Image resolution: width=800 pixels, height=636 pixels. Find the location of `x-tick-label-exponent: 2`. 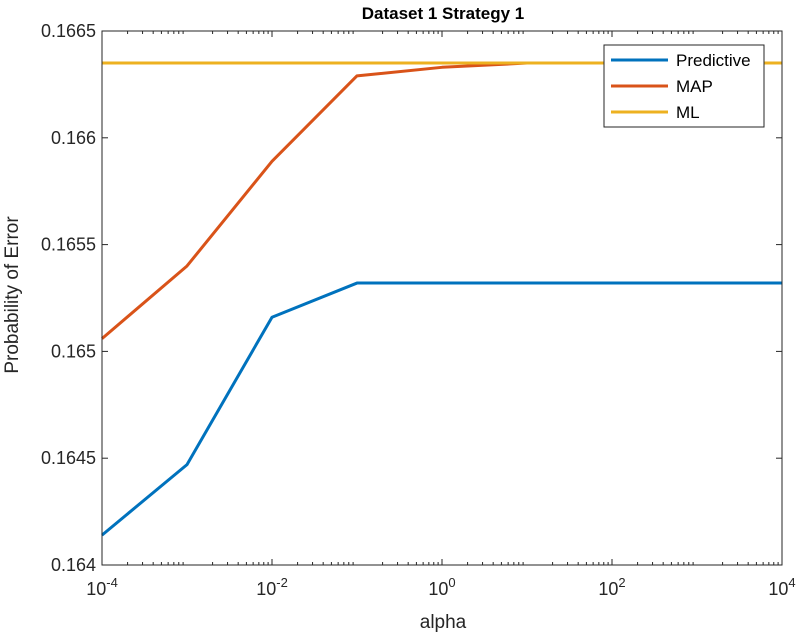

x-tick-label-exponent: 2 is located at coordinates (621, 582).